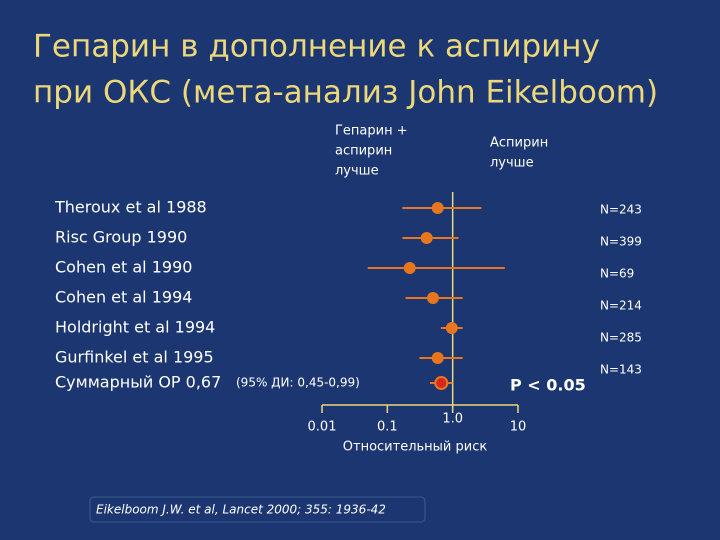 This screenshot has width=720, height=540. Describe the element at coordinates (123, 267) in the screenshot. I see `study-label: Cohen et al 1990` at that location.